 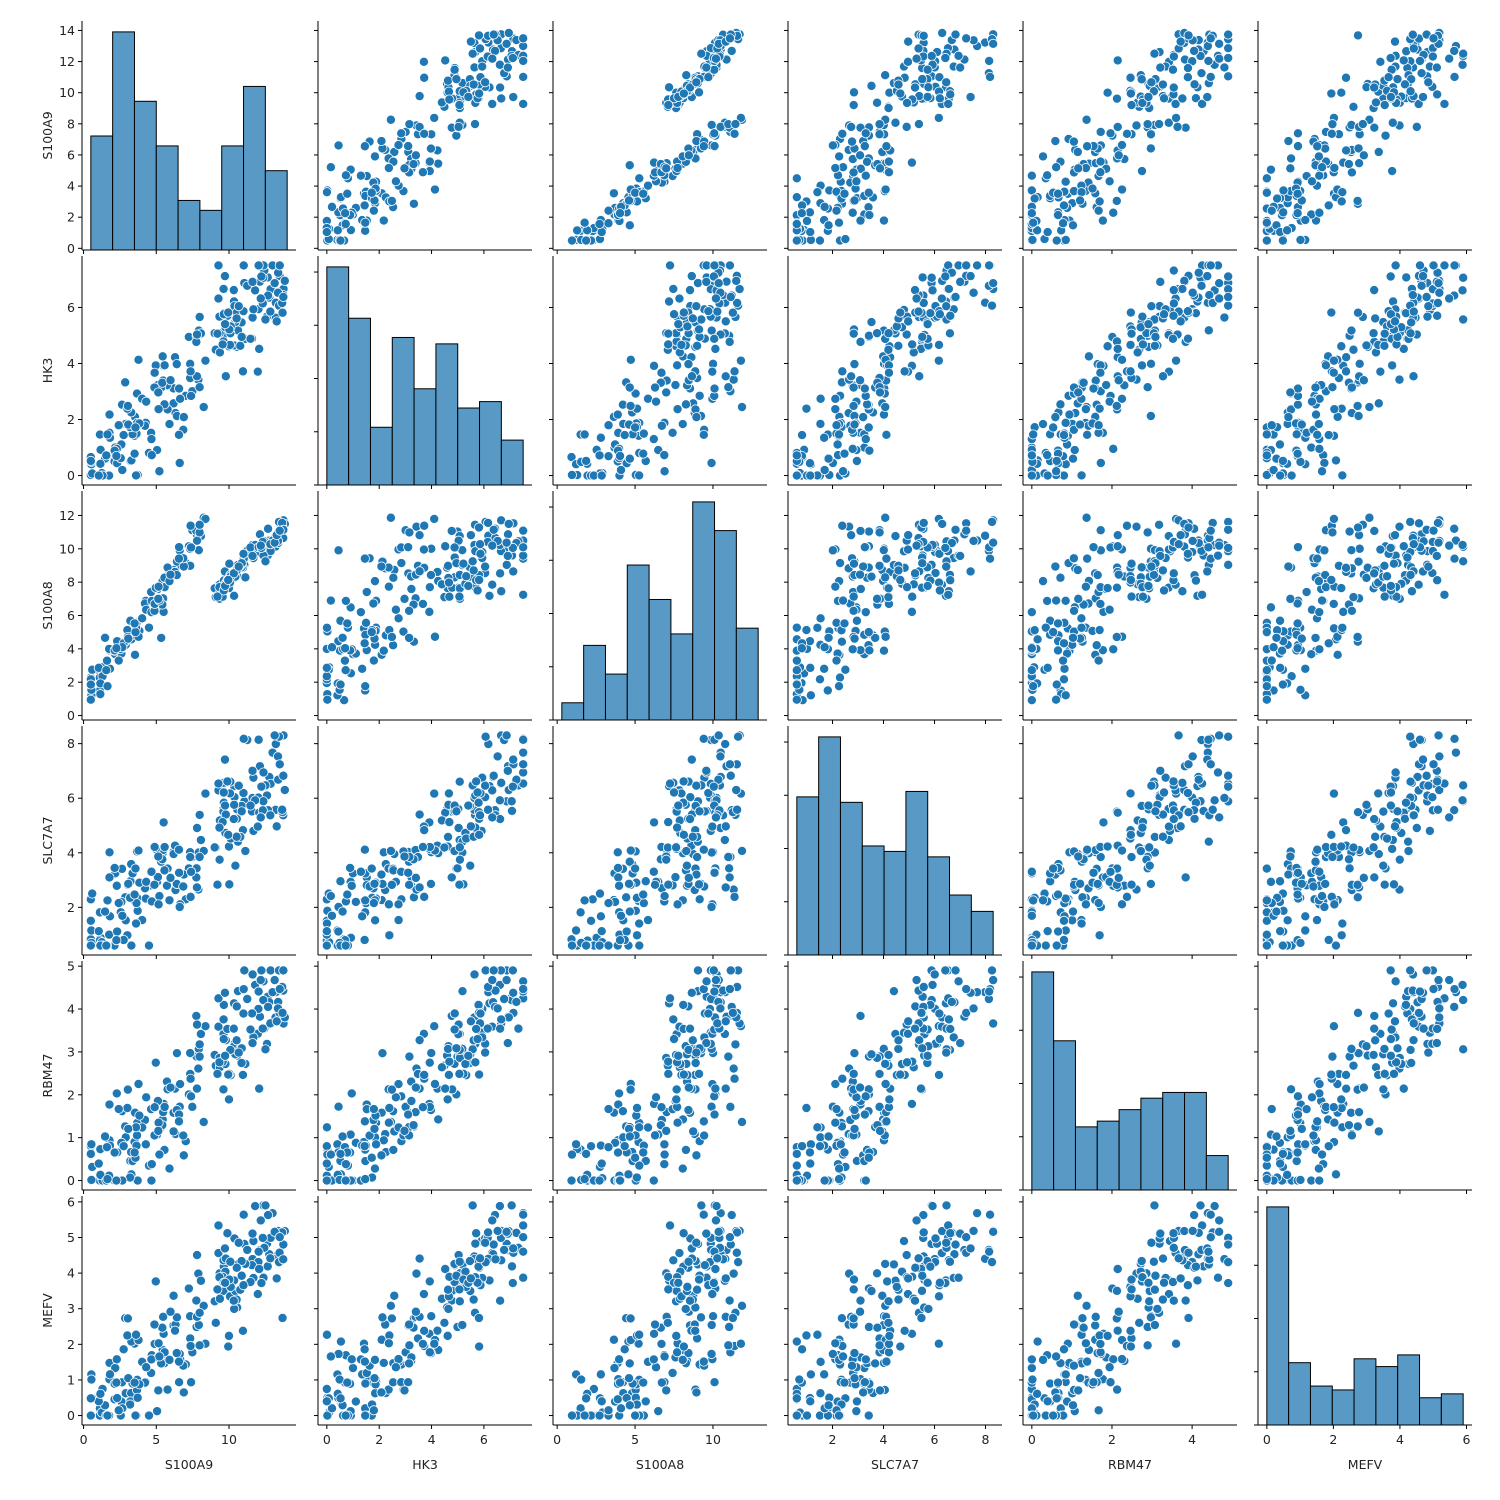 I want to click on panel-S100A9-vs-MEFV, so click(x=1363, y=137).